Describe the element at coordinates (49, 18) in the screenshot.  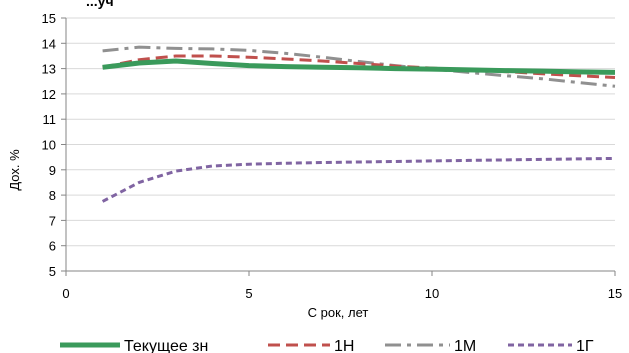
I see `y-tick-label: 15` at that location.